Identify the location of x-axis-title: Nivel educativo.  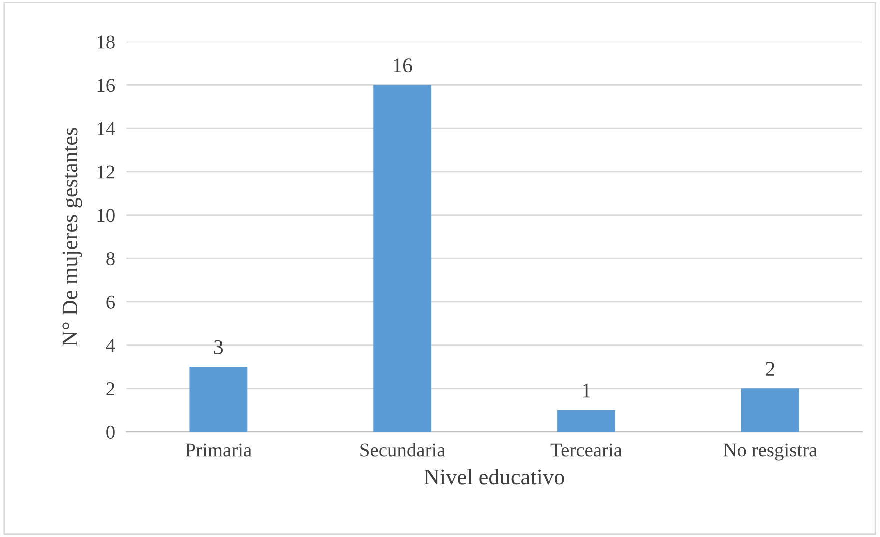
(494, 477).